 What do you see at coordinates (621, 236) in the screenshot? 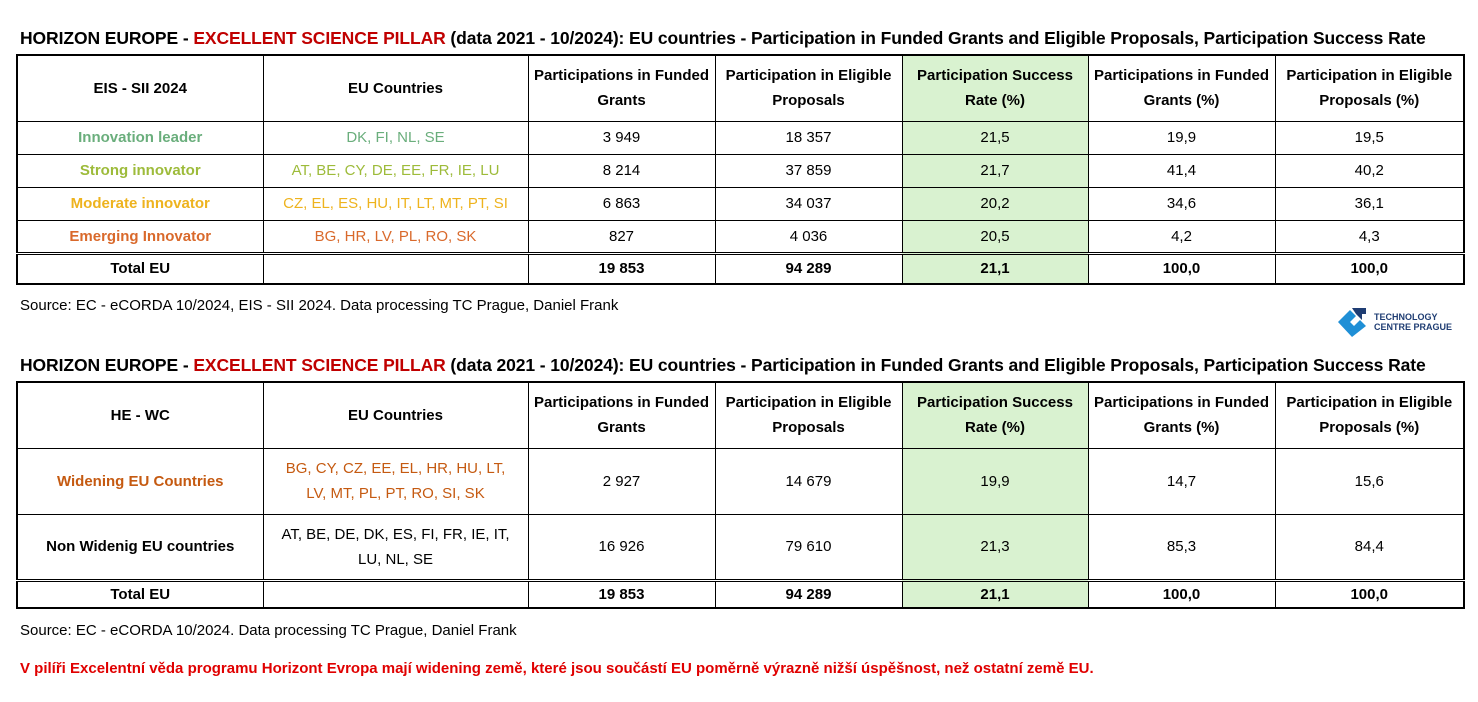
I see `cell-funded: 827` at bounding box center [621, 236].